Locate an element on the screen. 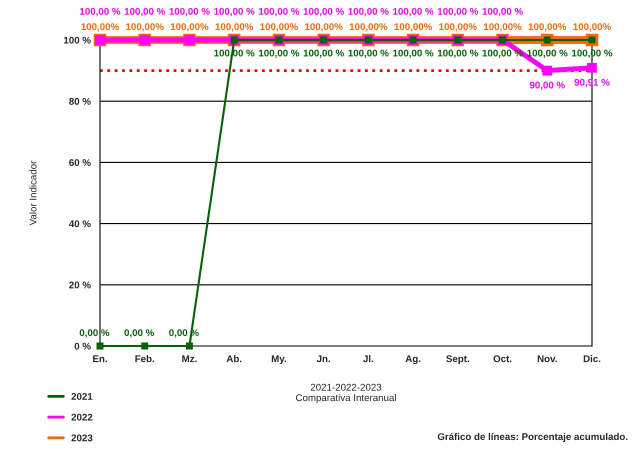 The width and height of the screenshot is (638, 462). data-label: 90,00 % is located at coordinates (547, 86).